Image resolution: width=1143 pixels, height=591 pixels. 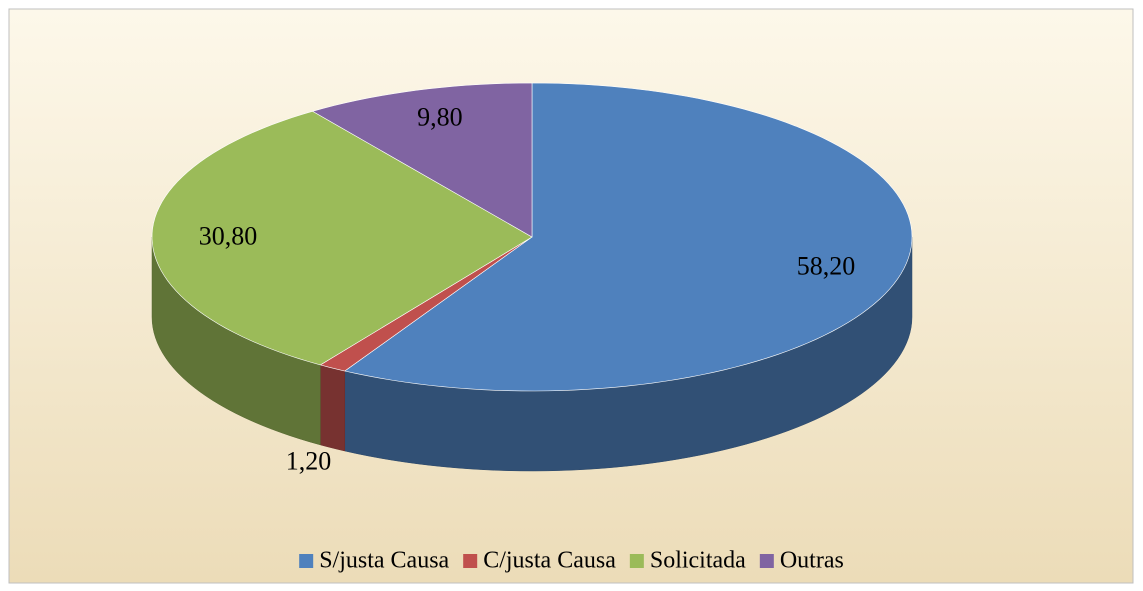 What do you see at coordinates (333, 408) in the screenshot?
I see `slice-side` at bounding box center [333, 408].